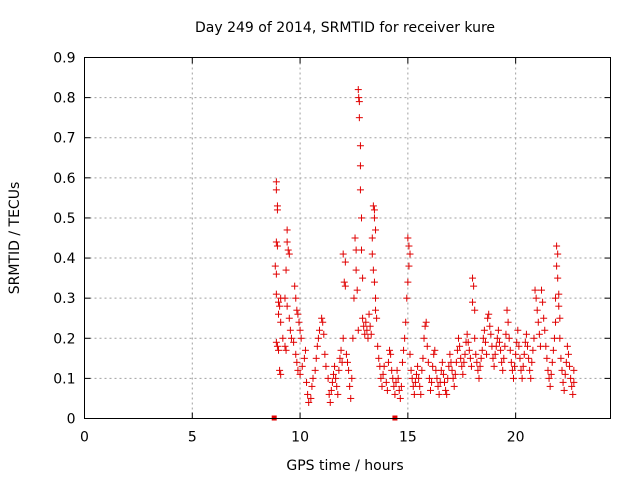  I want to click on y-axis-label: SRMTID / TECUs, so click(15, 238).